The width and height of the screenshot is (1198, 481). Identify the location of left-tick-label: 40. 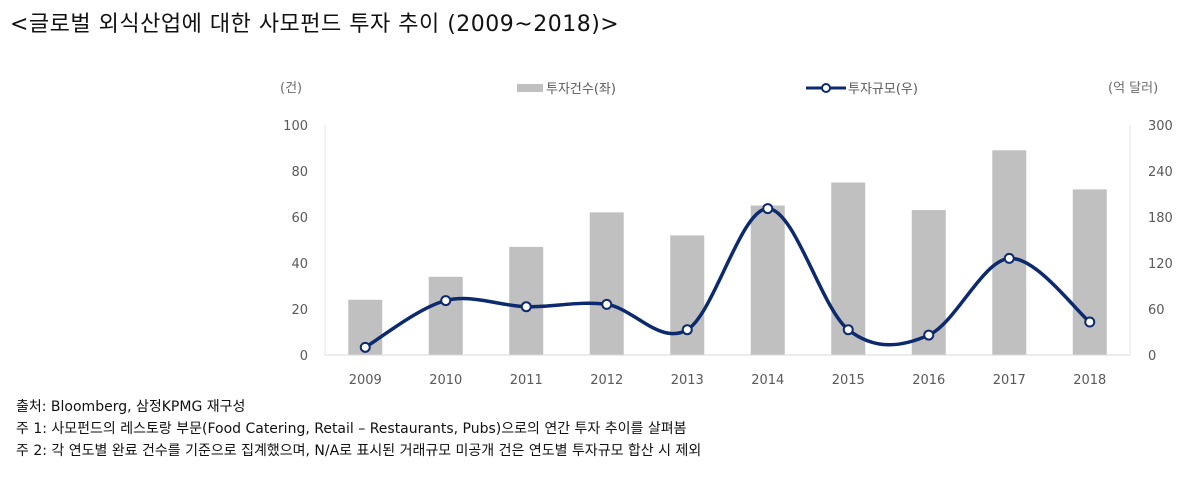
(299, 264).